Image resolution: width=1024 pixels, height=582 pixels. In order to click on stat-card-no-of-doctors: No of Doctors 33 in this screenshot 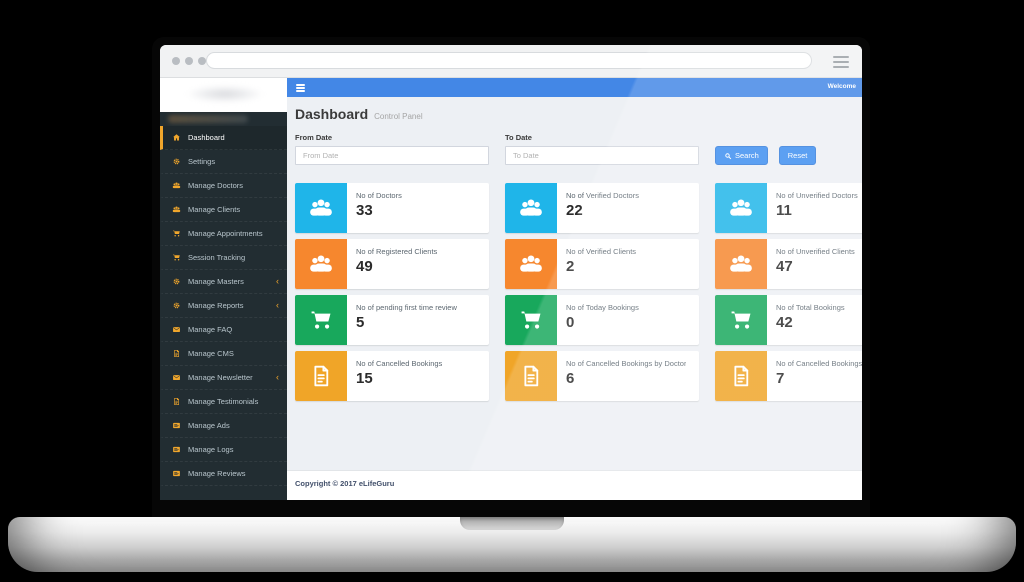, I will do `click(392, 208)`.